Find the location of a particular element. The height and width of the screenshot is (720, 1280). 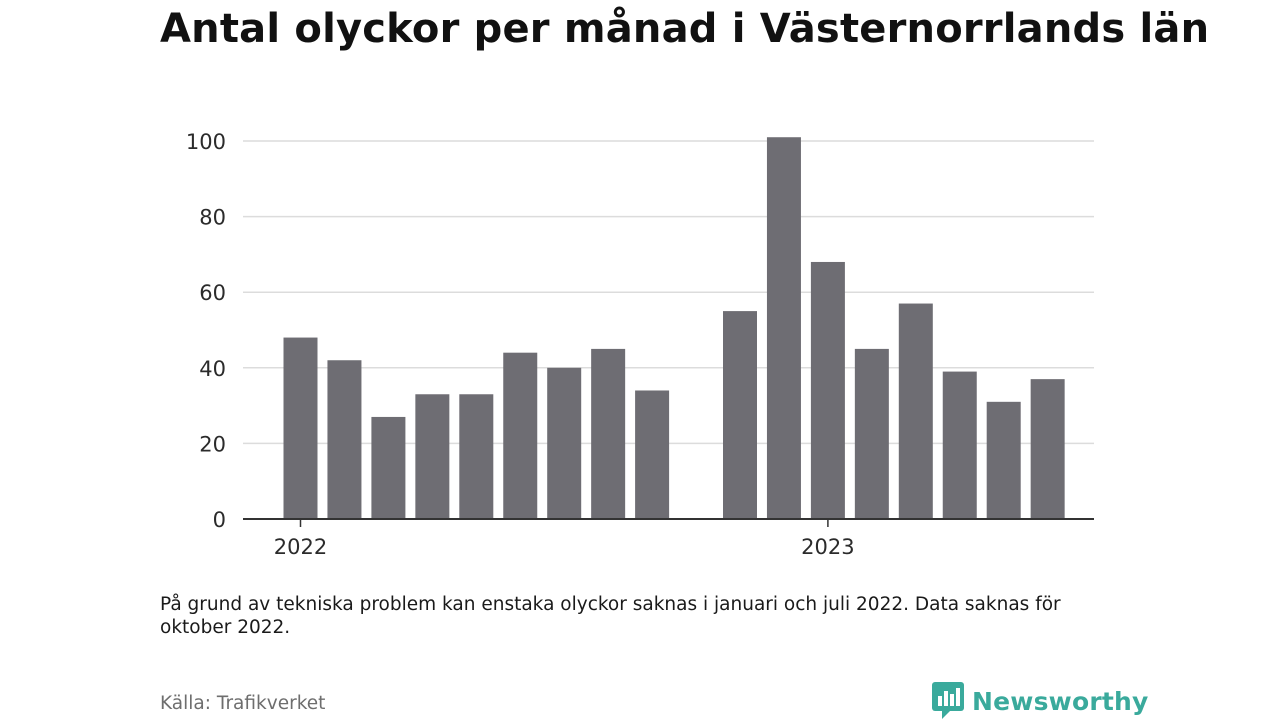

x-tick-label: 2023 is located at coordinates (827, 547).